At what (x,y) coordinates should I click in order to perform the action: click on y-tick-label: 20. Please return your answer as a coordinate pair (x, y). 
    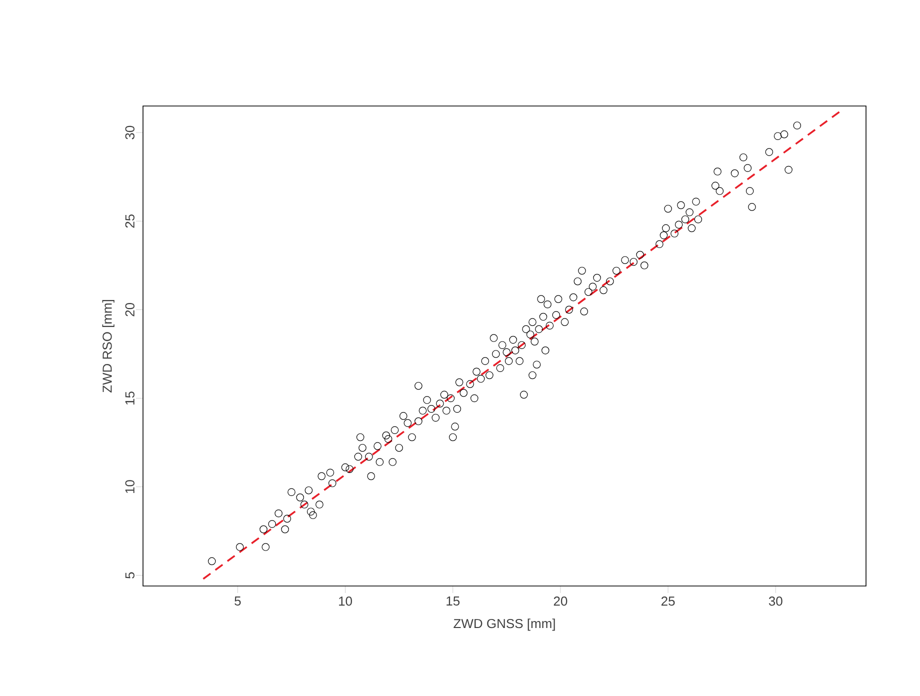
    Looking at the image, I should click on (129, 309).